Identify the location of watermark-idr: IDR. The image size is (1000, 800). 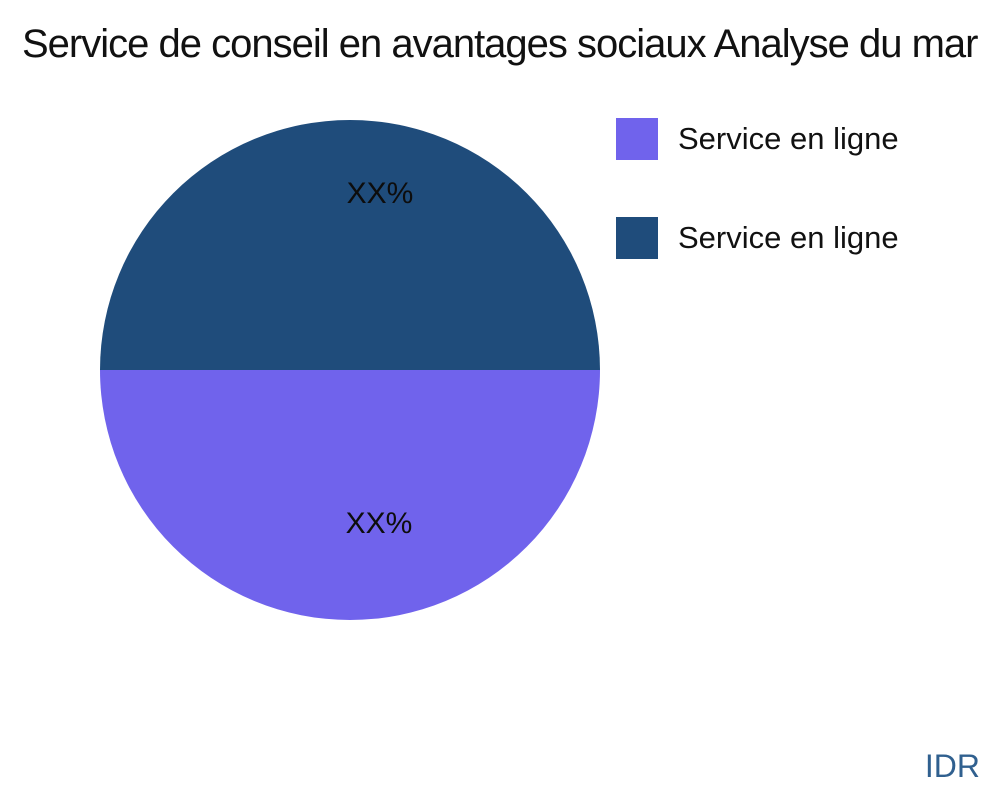
(952, 766).